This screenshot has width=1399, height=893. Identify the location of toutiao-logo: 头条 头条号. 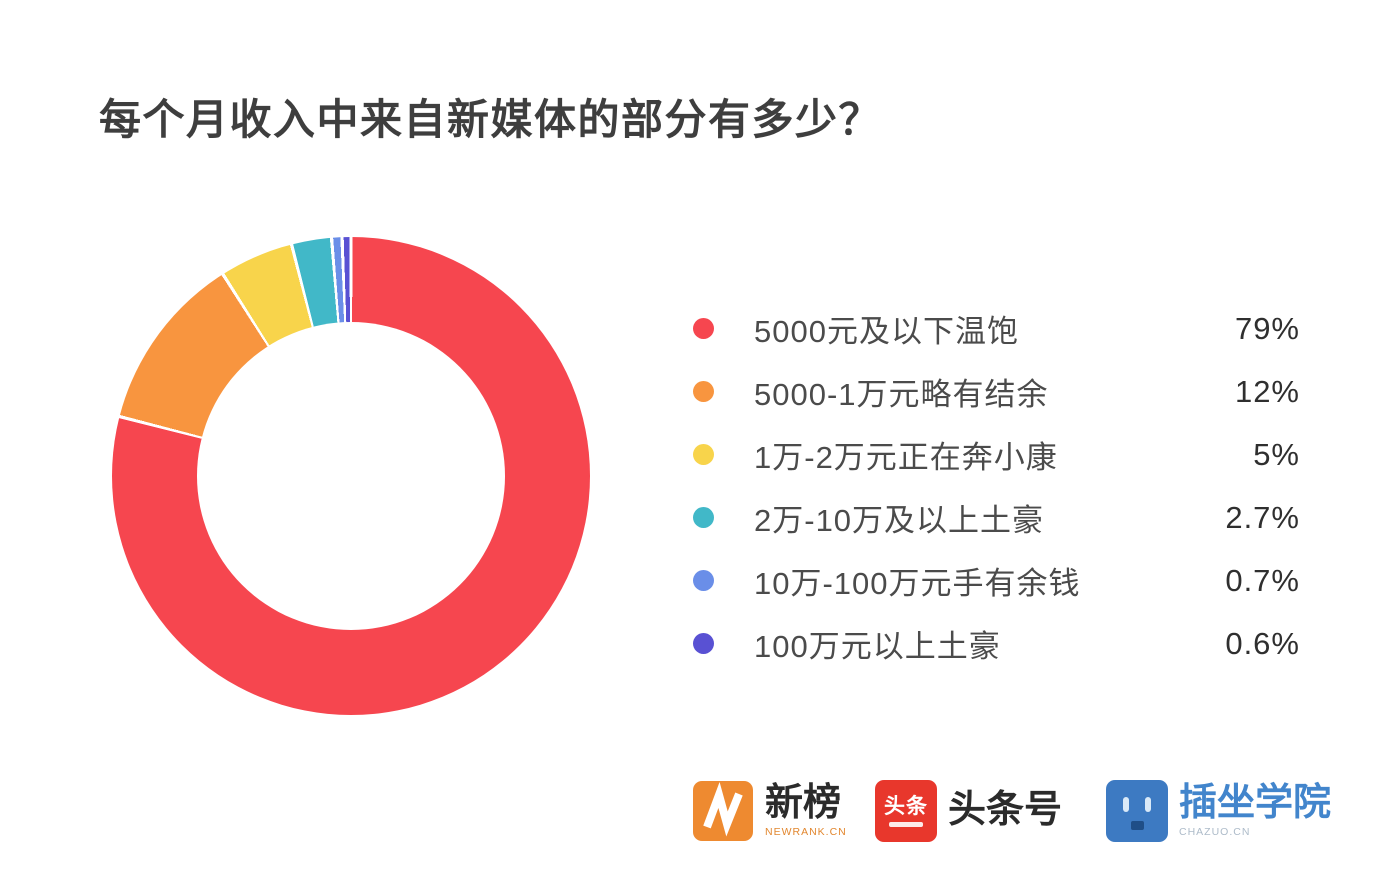
(968, 811).